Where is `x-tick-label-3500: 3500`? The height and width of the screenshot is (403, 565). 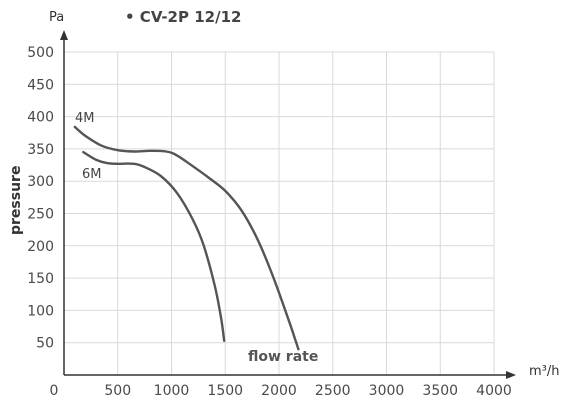
x-tick-label-3500: 3500 is located at coordinates (440, 391).